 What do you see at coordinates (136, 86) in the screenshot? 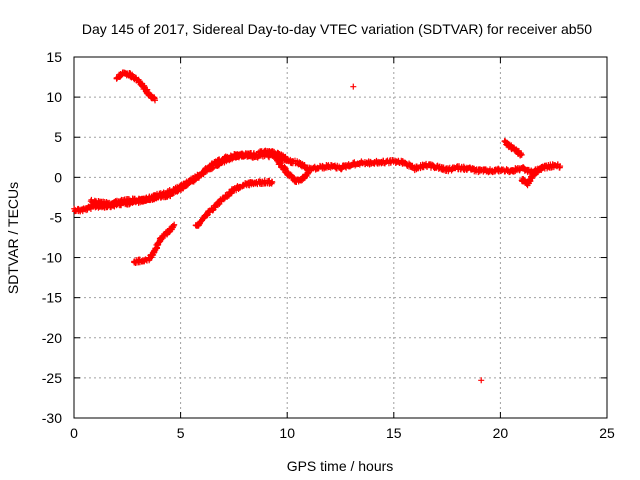
I see `series-high-arc` at bounding box center [136, 86].